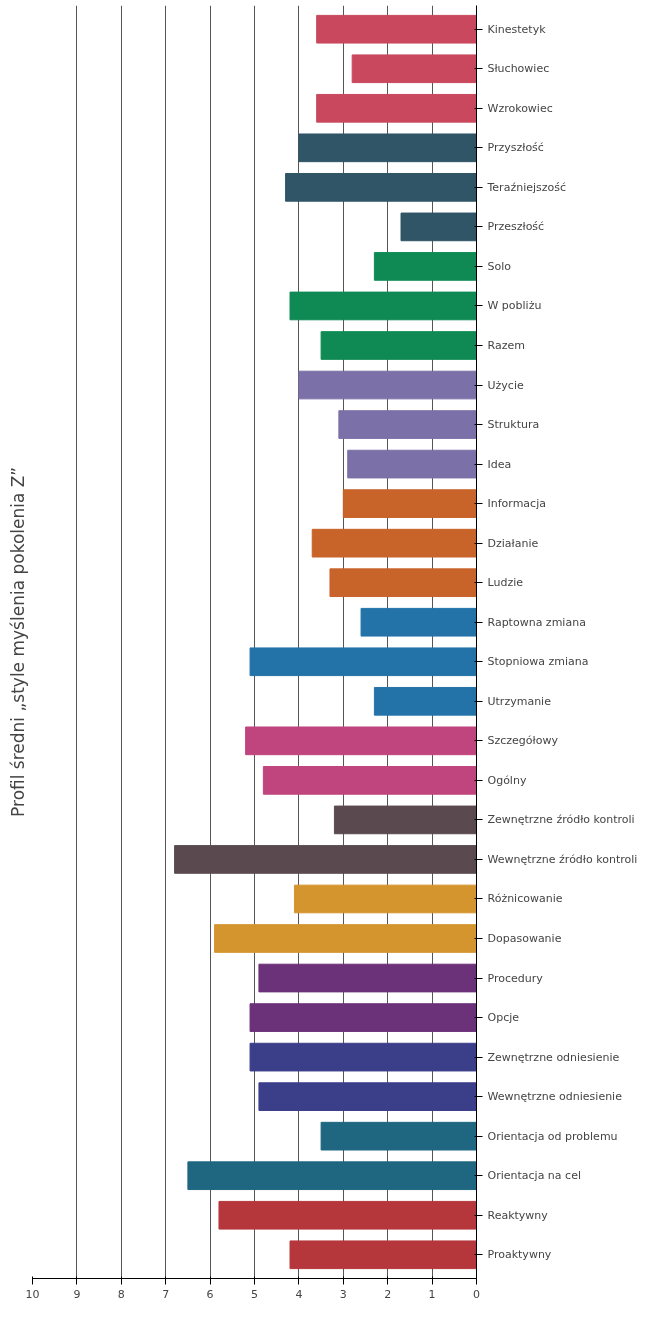  Describe the element at coordinates (519, 1255) in the screenshot. I see `y-tick-label: Proaktywny` at that location.